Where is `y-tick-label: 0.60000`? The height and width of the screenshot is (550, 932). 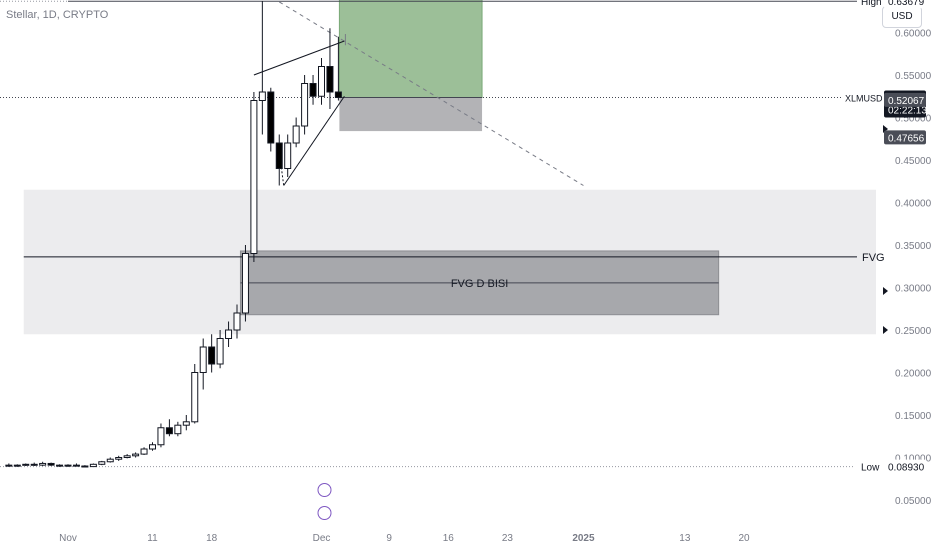 y-tick-label: 0.60000 is located at coordinates (913, 34).